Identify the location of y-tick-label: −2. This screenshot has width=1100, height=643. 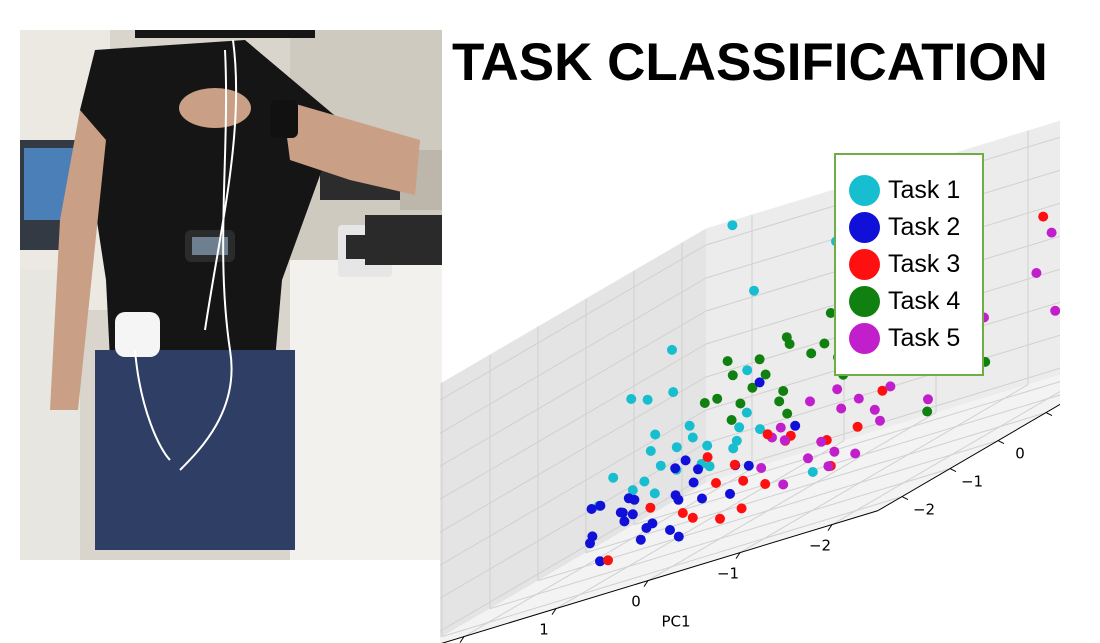
(924, 510).